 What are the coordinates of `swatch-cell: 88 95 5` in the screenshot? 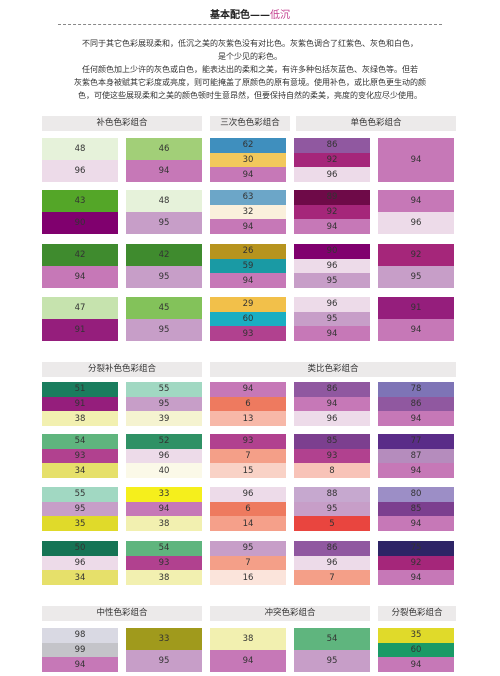 It's located at (332, 509).